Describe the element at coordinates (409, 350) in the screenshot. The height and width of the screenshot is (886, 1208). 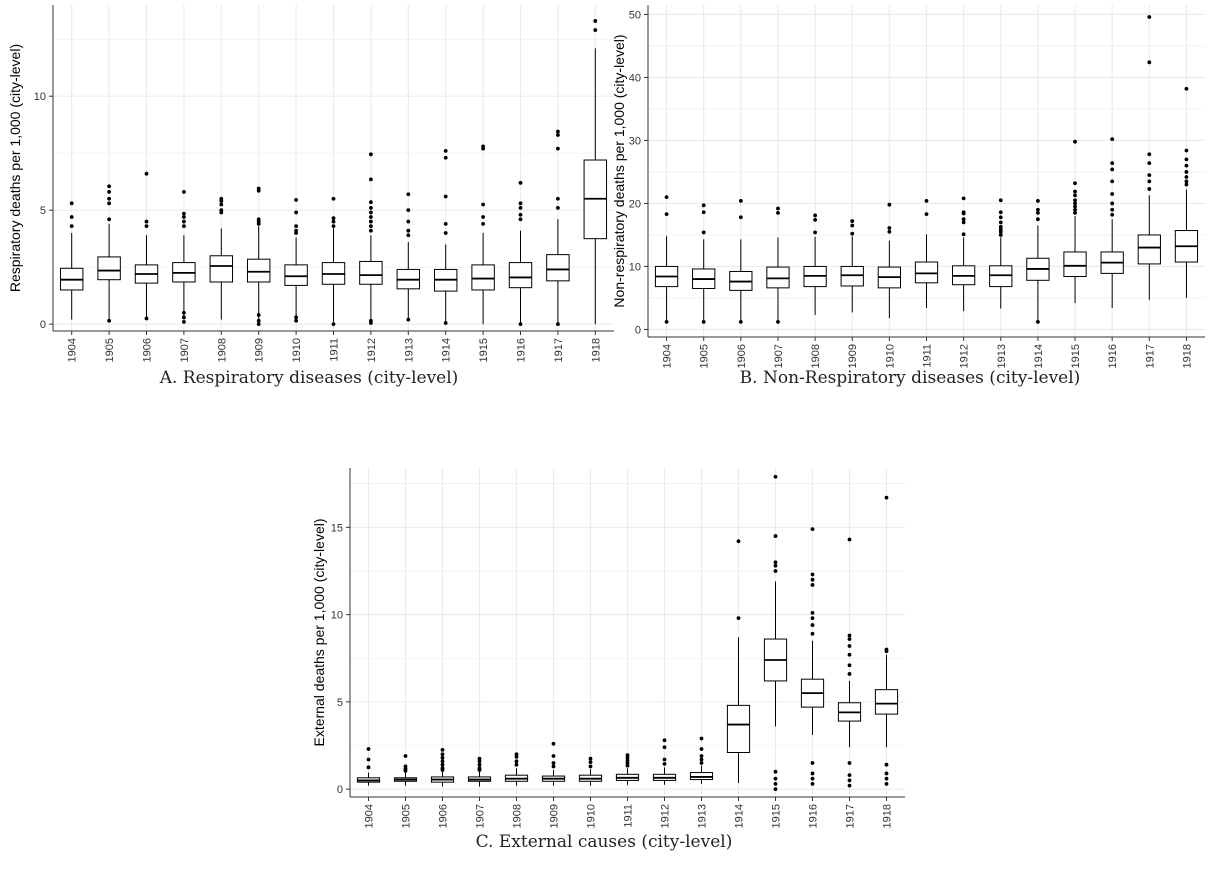
I see `x-tick-label: 1913` at that location.